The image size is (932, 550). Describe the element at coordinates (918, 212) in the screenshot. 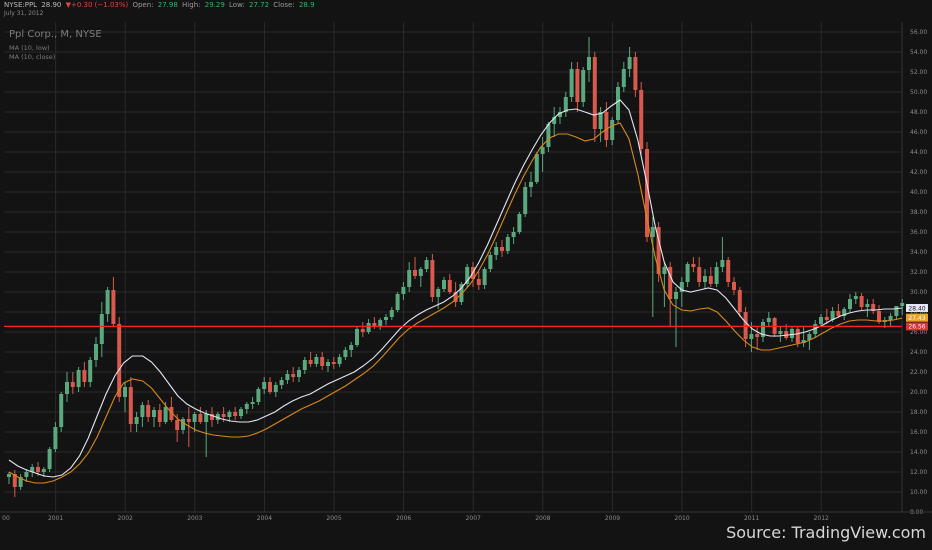

I see `y-tick-label: 38.00` at that location.